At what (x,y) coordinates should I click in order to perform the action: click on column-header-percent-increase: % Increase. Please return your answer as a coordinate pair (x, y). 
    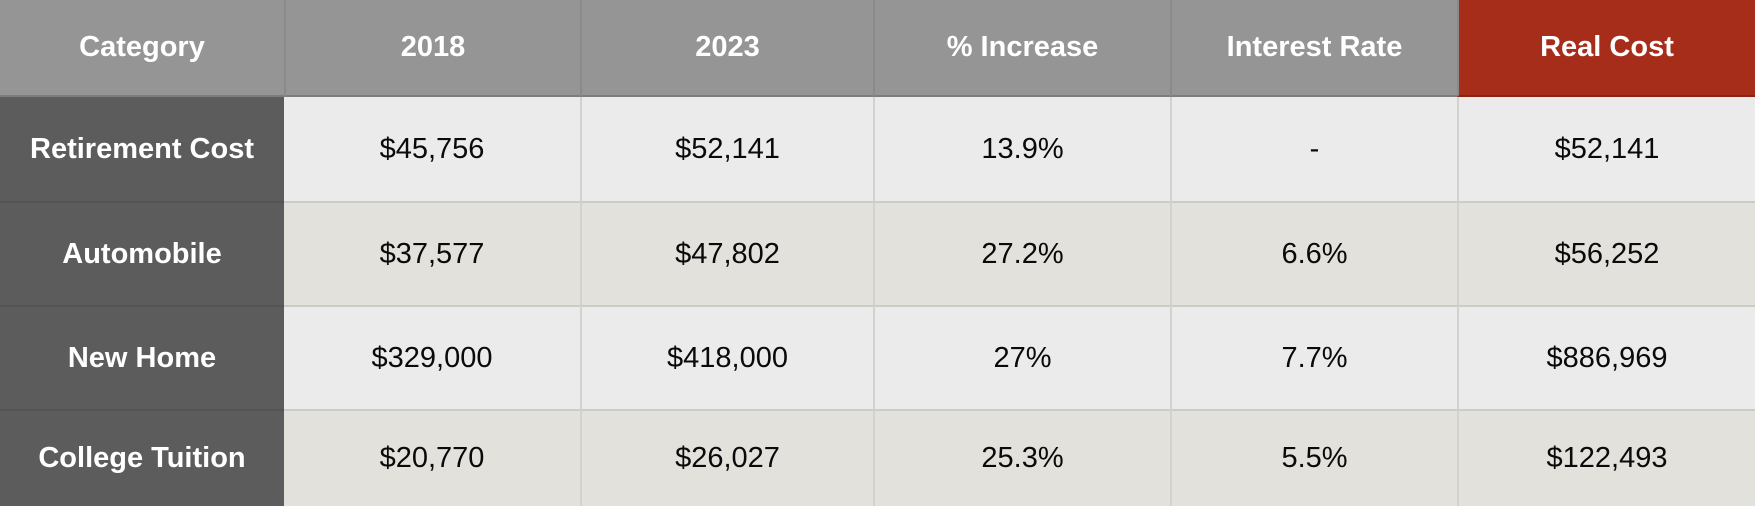
    Looking at the image, I should click on (1021, 48).